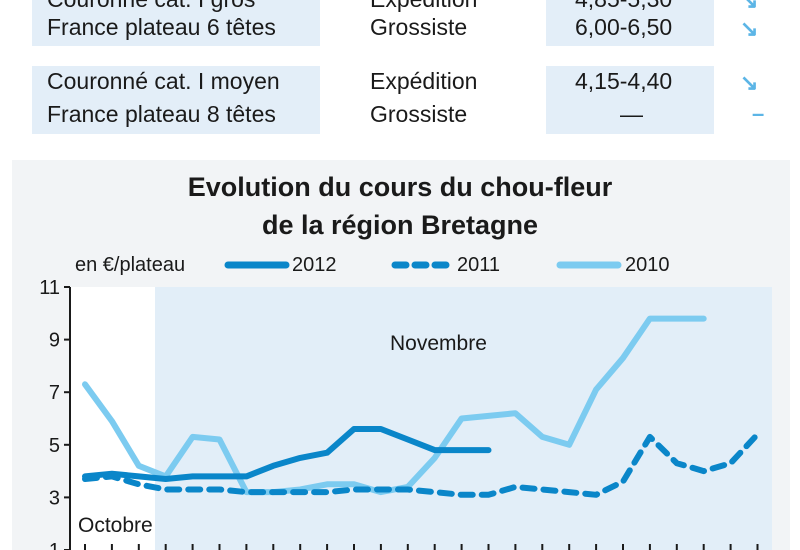 The height and width of the screenshot is (550, 800). Describe the element at coordinates (623, 6) in the screenshot. I see `price-cell: 4,85-5,30` at that location.